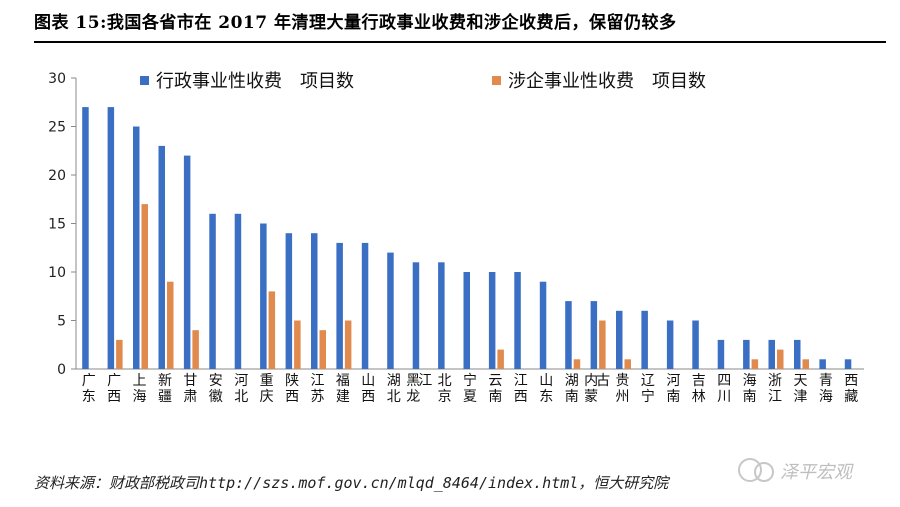  What do you see at coordinates (572, 389) in the screenshot?
I see `x-tick-label: 湖南` at bounding box center [572, 389].